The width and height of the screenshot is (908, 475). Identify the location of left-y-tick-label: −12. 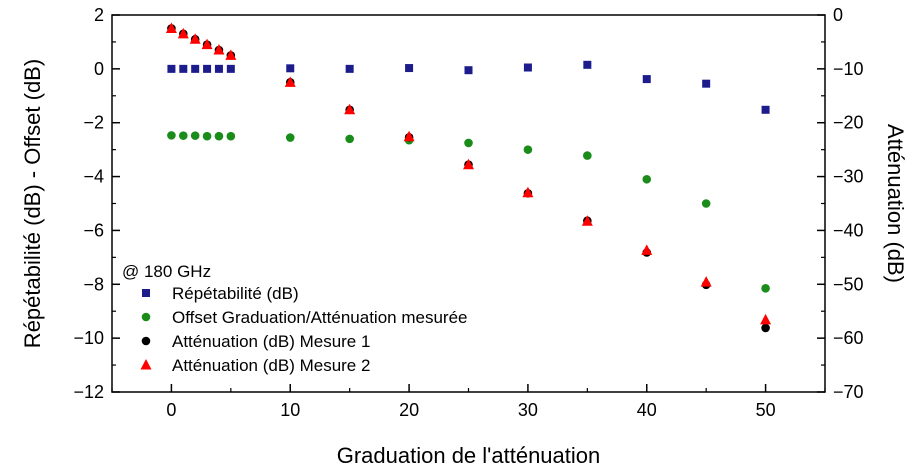
(88, 392).